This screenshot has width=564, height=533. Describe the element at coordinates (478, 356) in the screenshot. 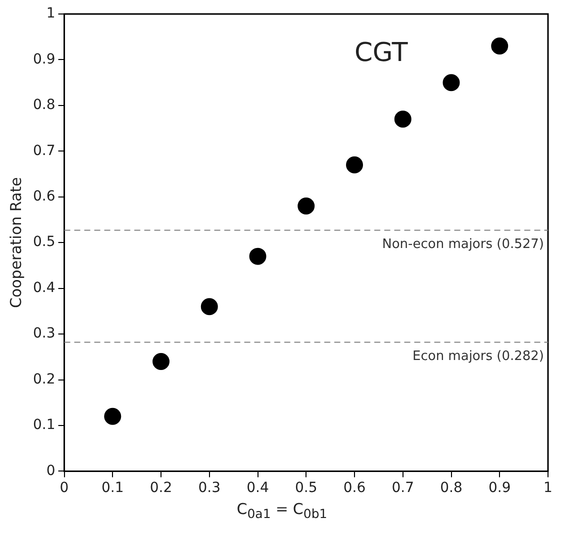

I see `ref-line-label: Econ majors (0.282)` at that location.